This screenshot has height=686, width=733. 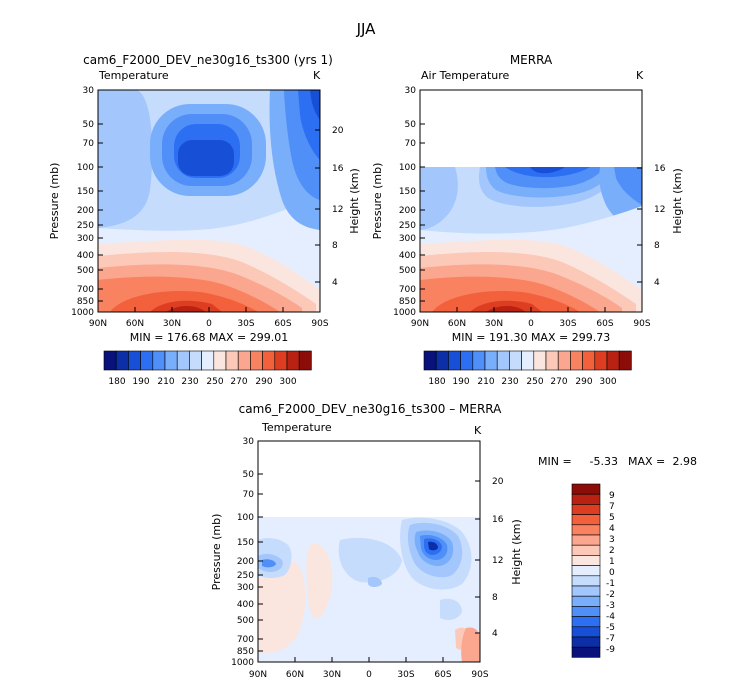 What do you see at coordinates (296, 427) in the screenshot?
I see `panel-difference-variable: Temperature` at bounding box center [296, 427].